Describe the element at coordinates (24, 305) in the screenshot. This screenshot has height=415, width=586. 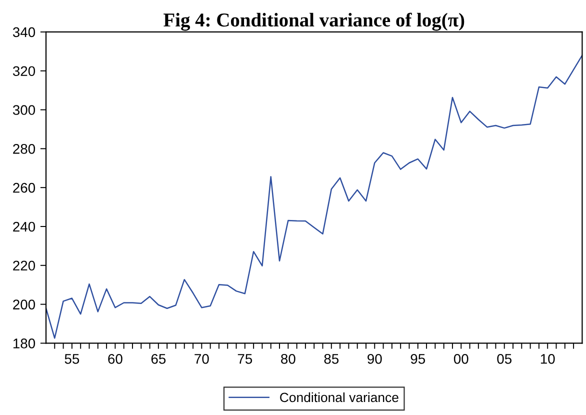
I see `y-tick-label: 200` at that location.